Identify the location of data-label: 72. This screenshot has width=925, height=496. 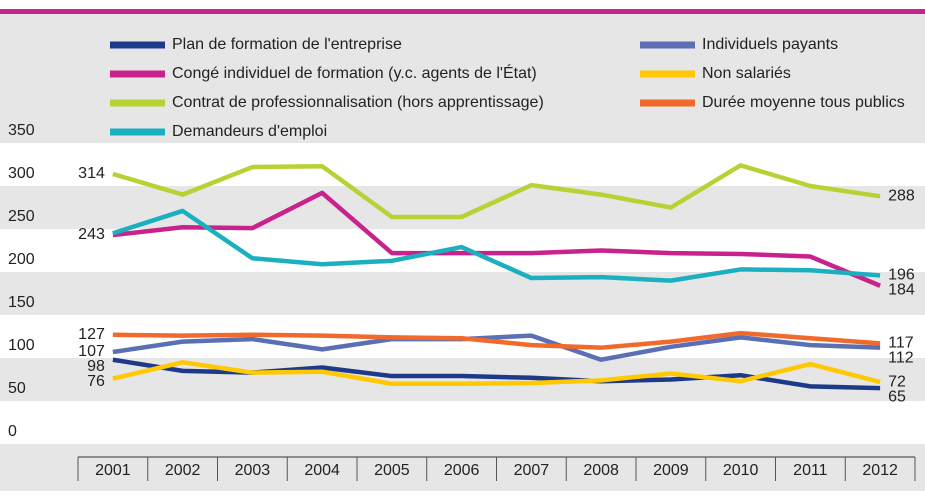
(897, 381).